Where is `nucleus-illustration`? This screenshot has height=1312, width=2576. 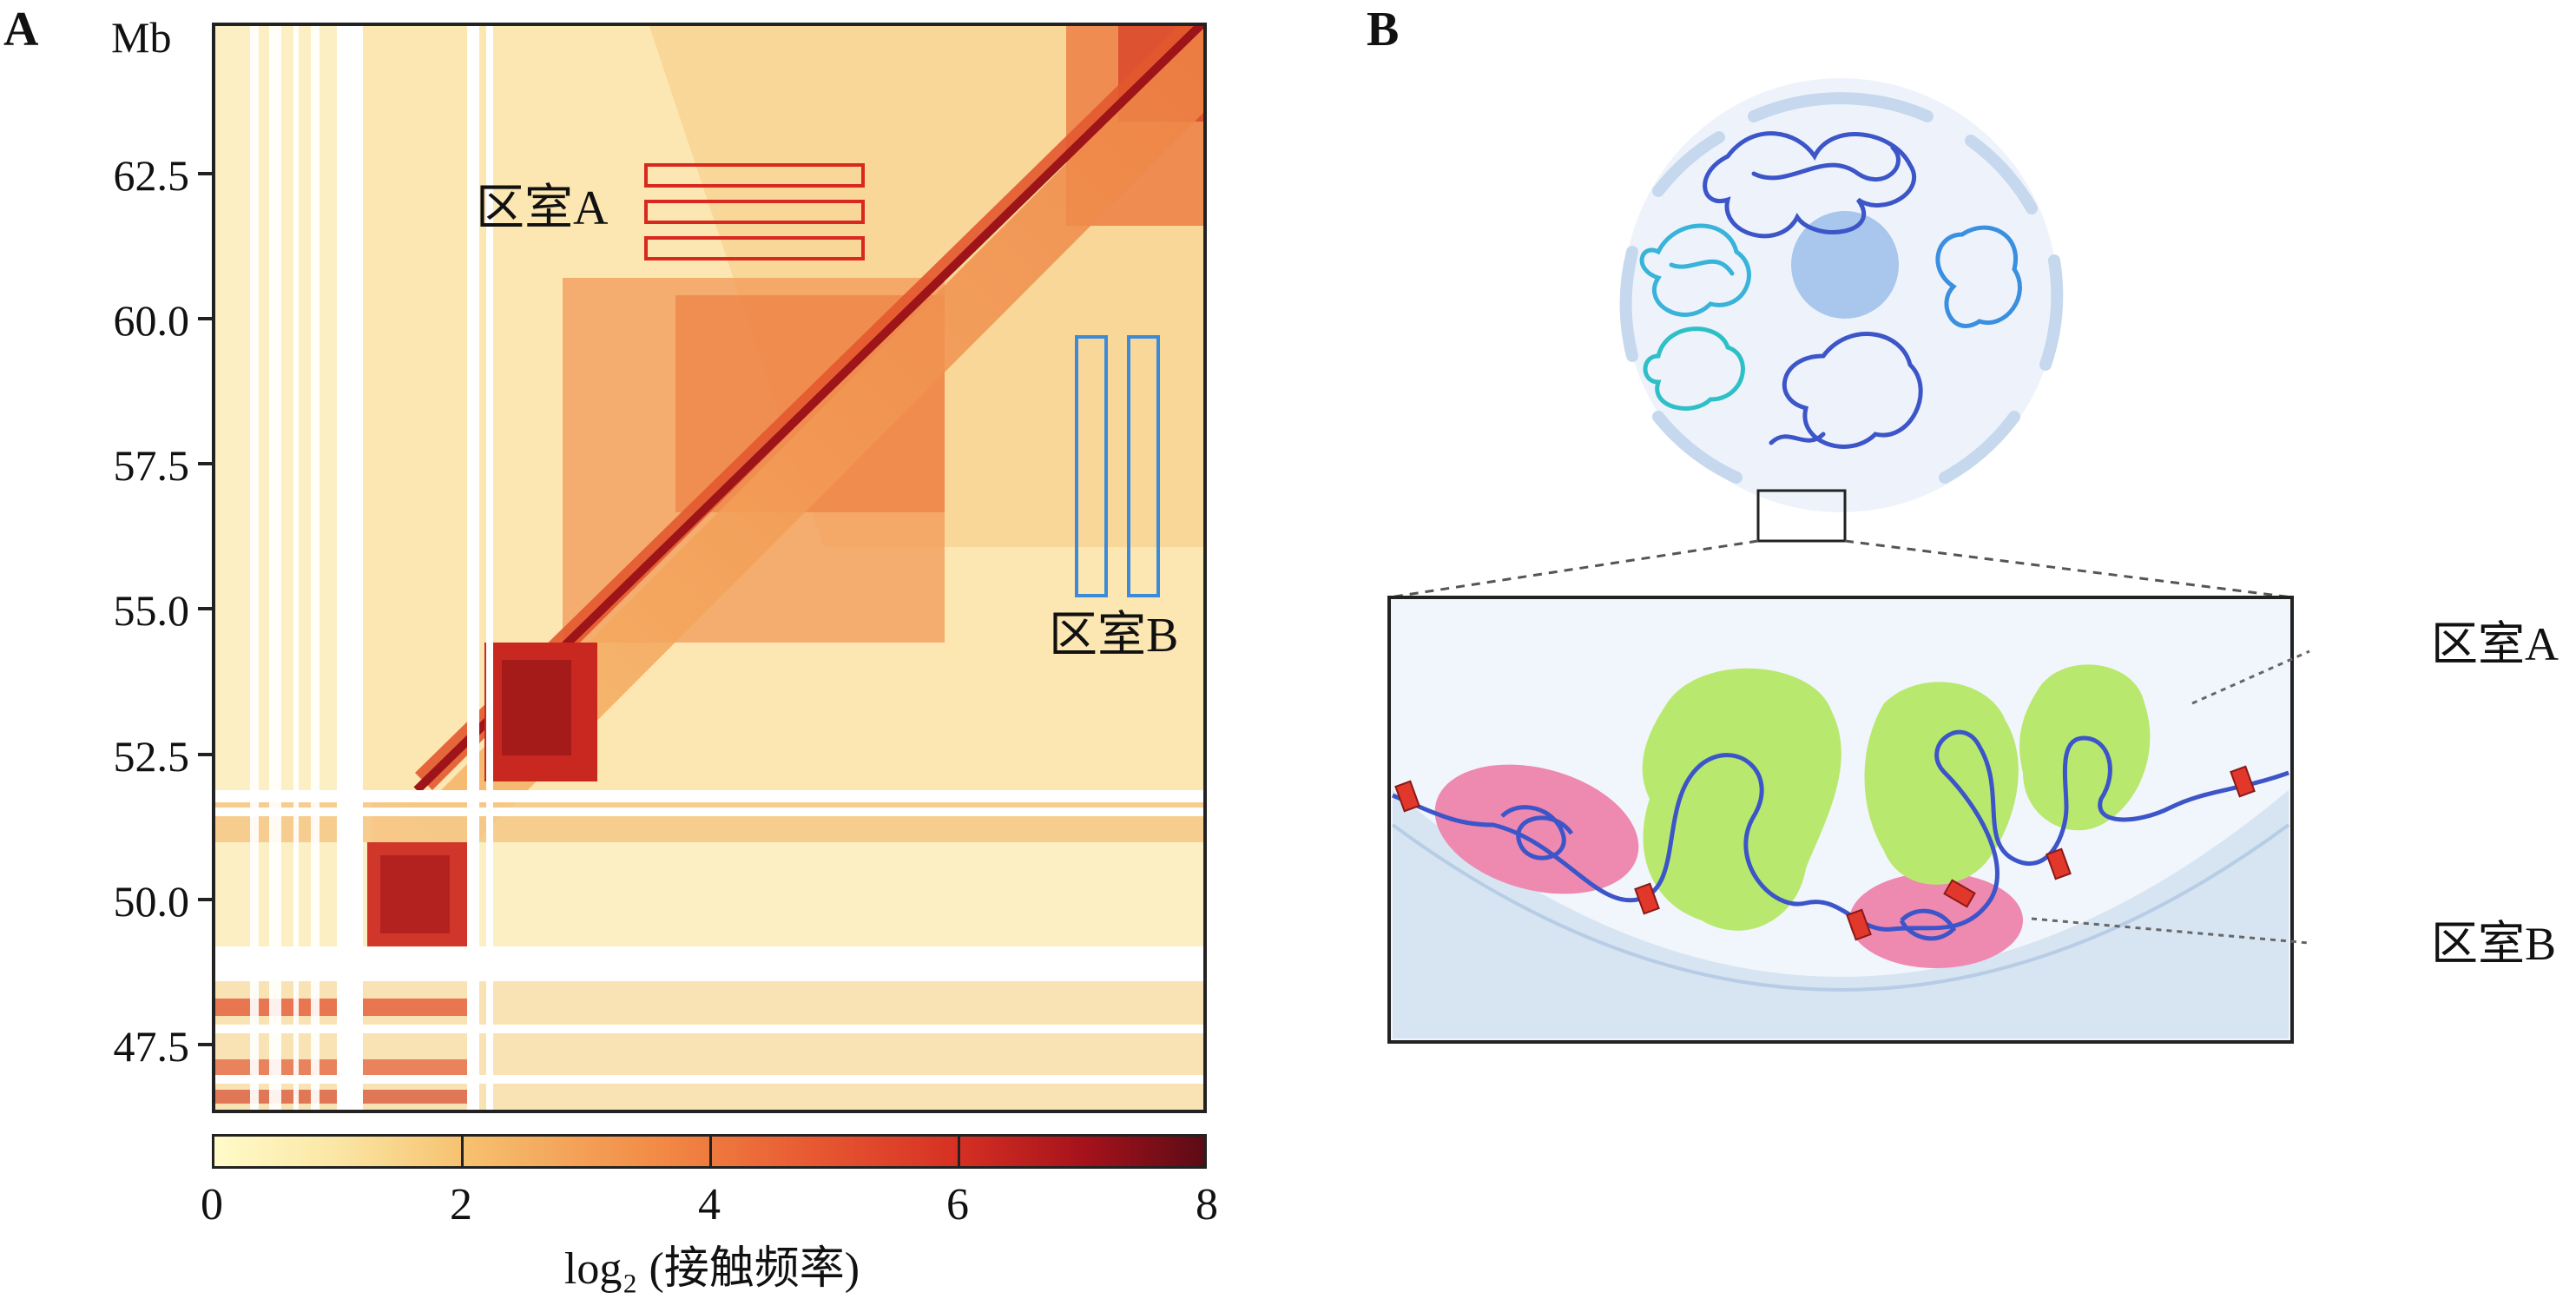
nucleus-illustration is located at coordinates (1841, 310).